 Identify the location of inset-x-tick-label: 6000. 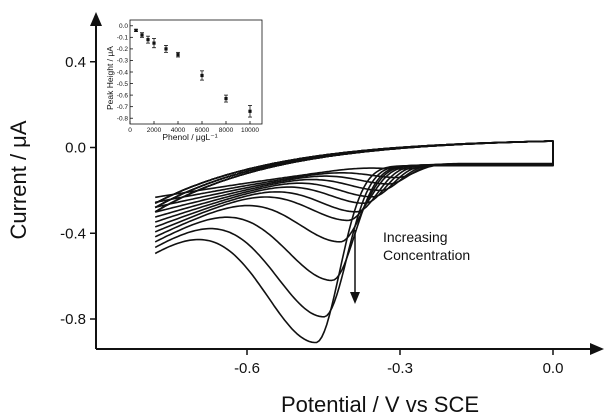
(202, 130).